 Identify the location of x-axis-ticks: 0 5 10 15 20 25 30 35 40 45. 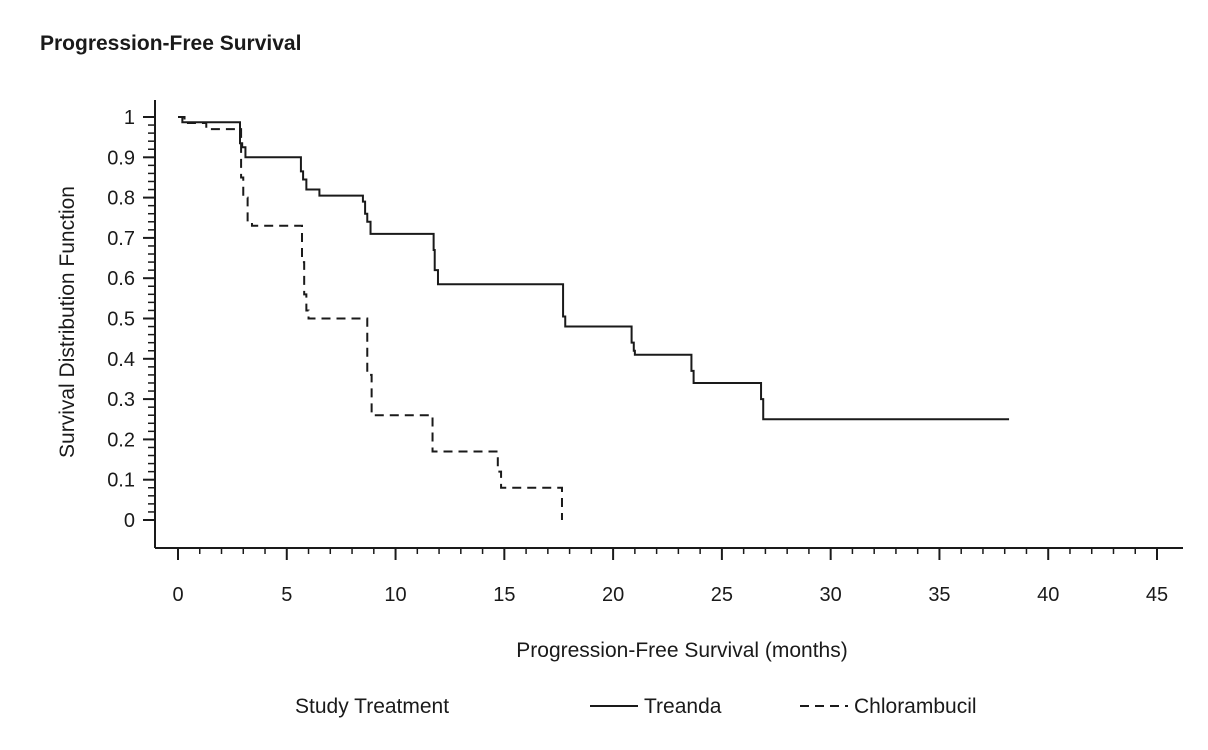
(670, 577).